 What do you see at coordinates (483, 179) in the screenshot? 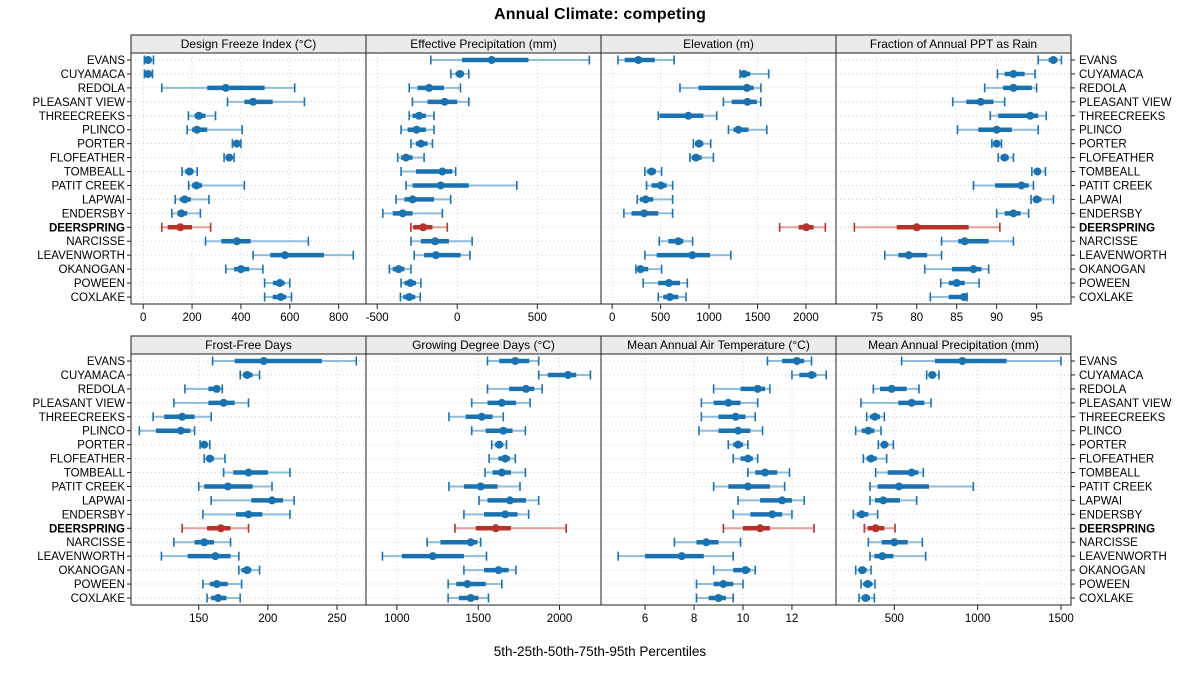
I see `panel-effective-precipitation: -500 0 500 Effective Precipitation (mm)` at bounding box center [483, 179].